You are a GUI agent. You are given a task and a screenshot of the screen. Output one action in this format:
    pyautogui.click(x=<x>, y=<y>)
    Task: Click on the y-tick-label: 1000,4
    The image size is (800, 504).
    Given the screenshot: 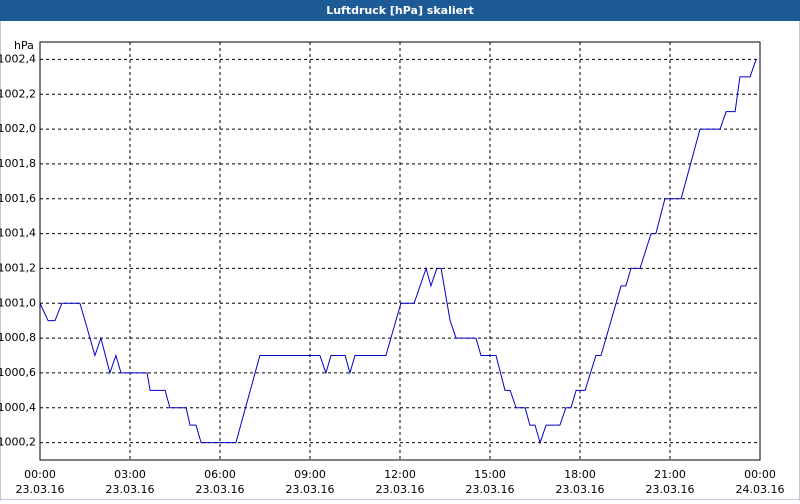 What is the action you would take?
    pyautogui.click(x=18, y=407)
    